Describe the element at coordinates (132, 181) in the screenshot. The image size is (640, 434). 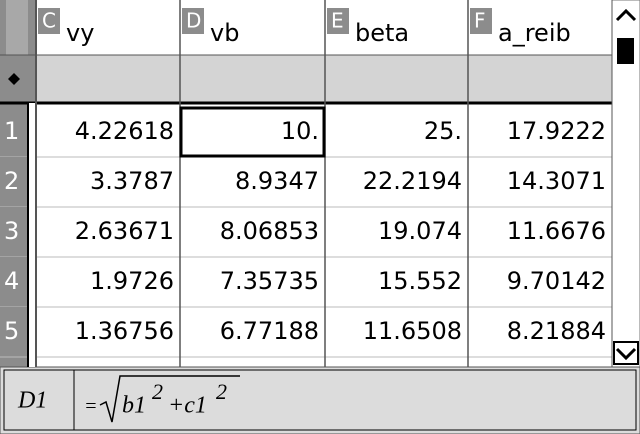
I see `cell-value: 3.3787` at that location.